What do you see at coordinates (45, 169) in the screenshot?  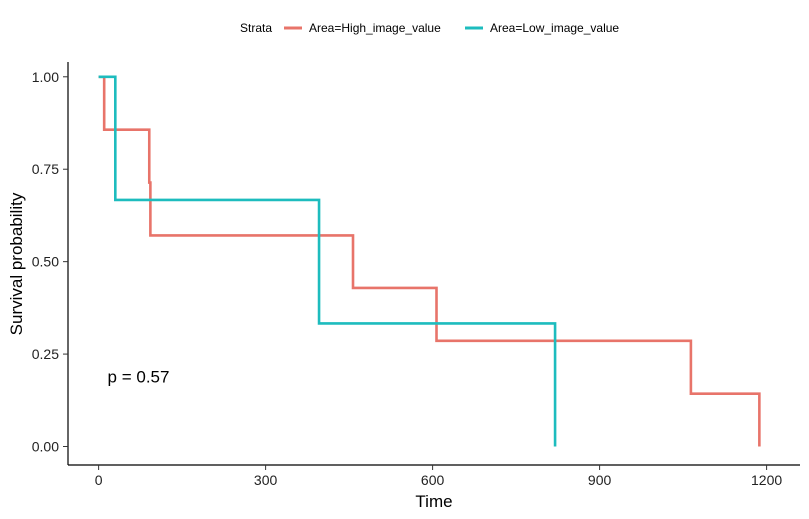 I see `y-tick-label: 0.75` at bounding box center [45, 169].